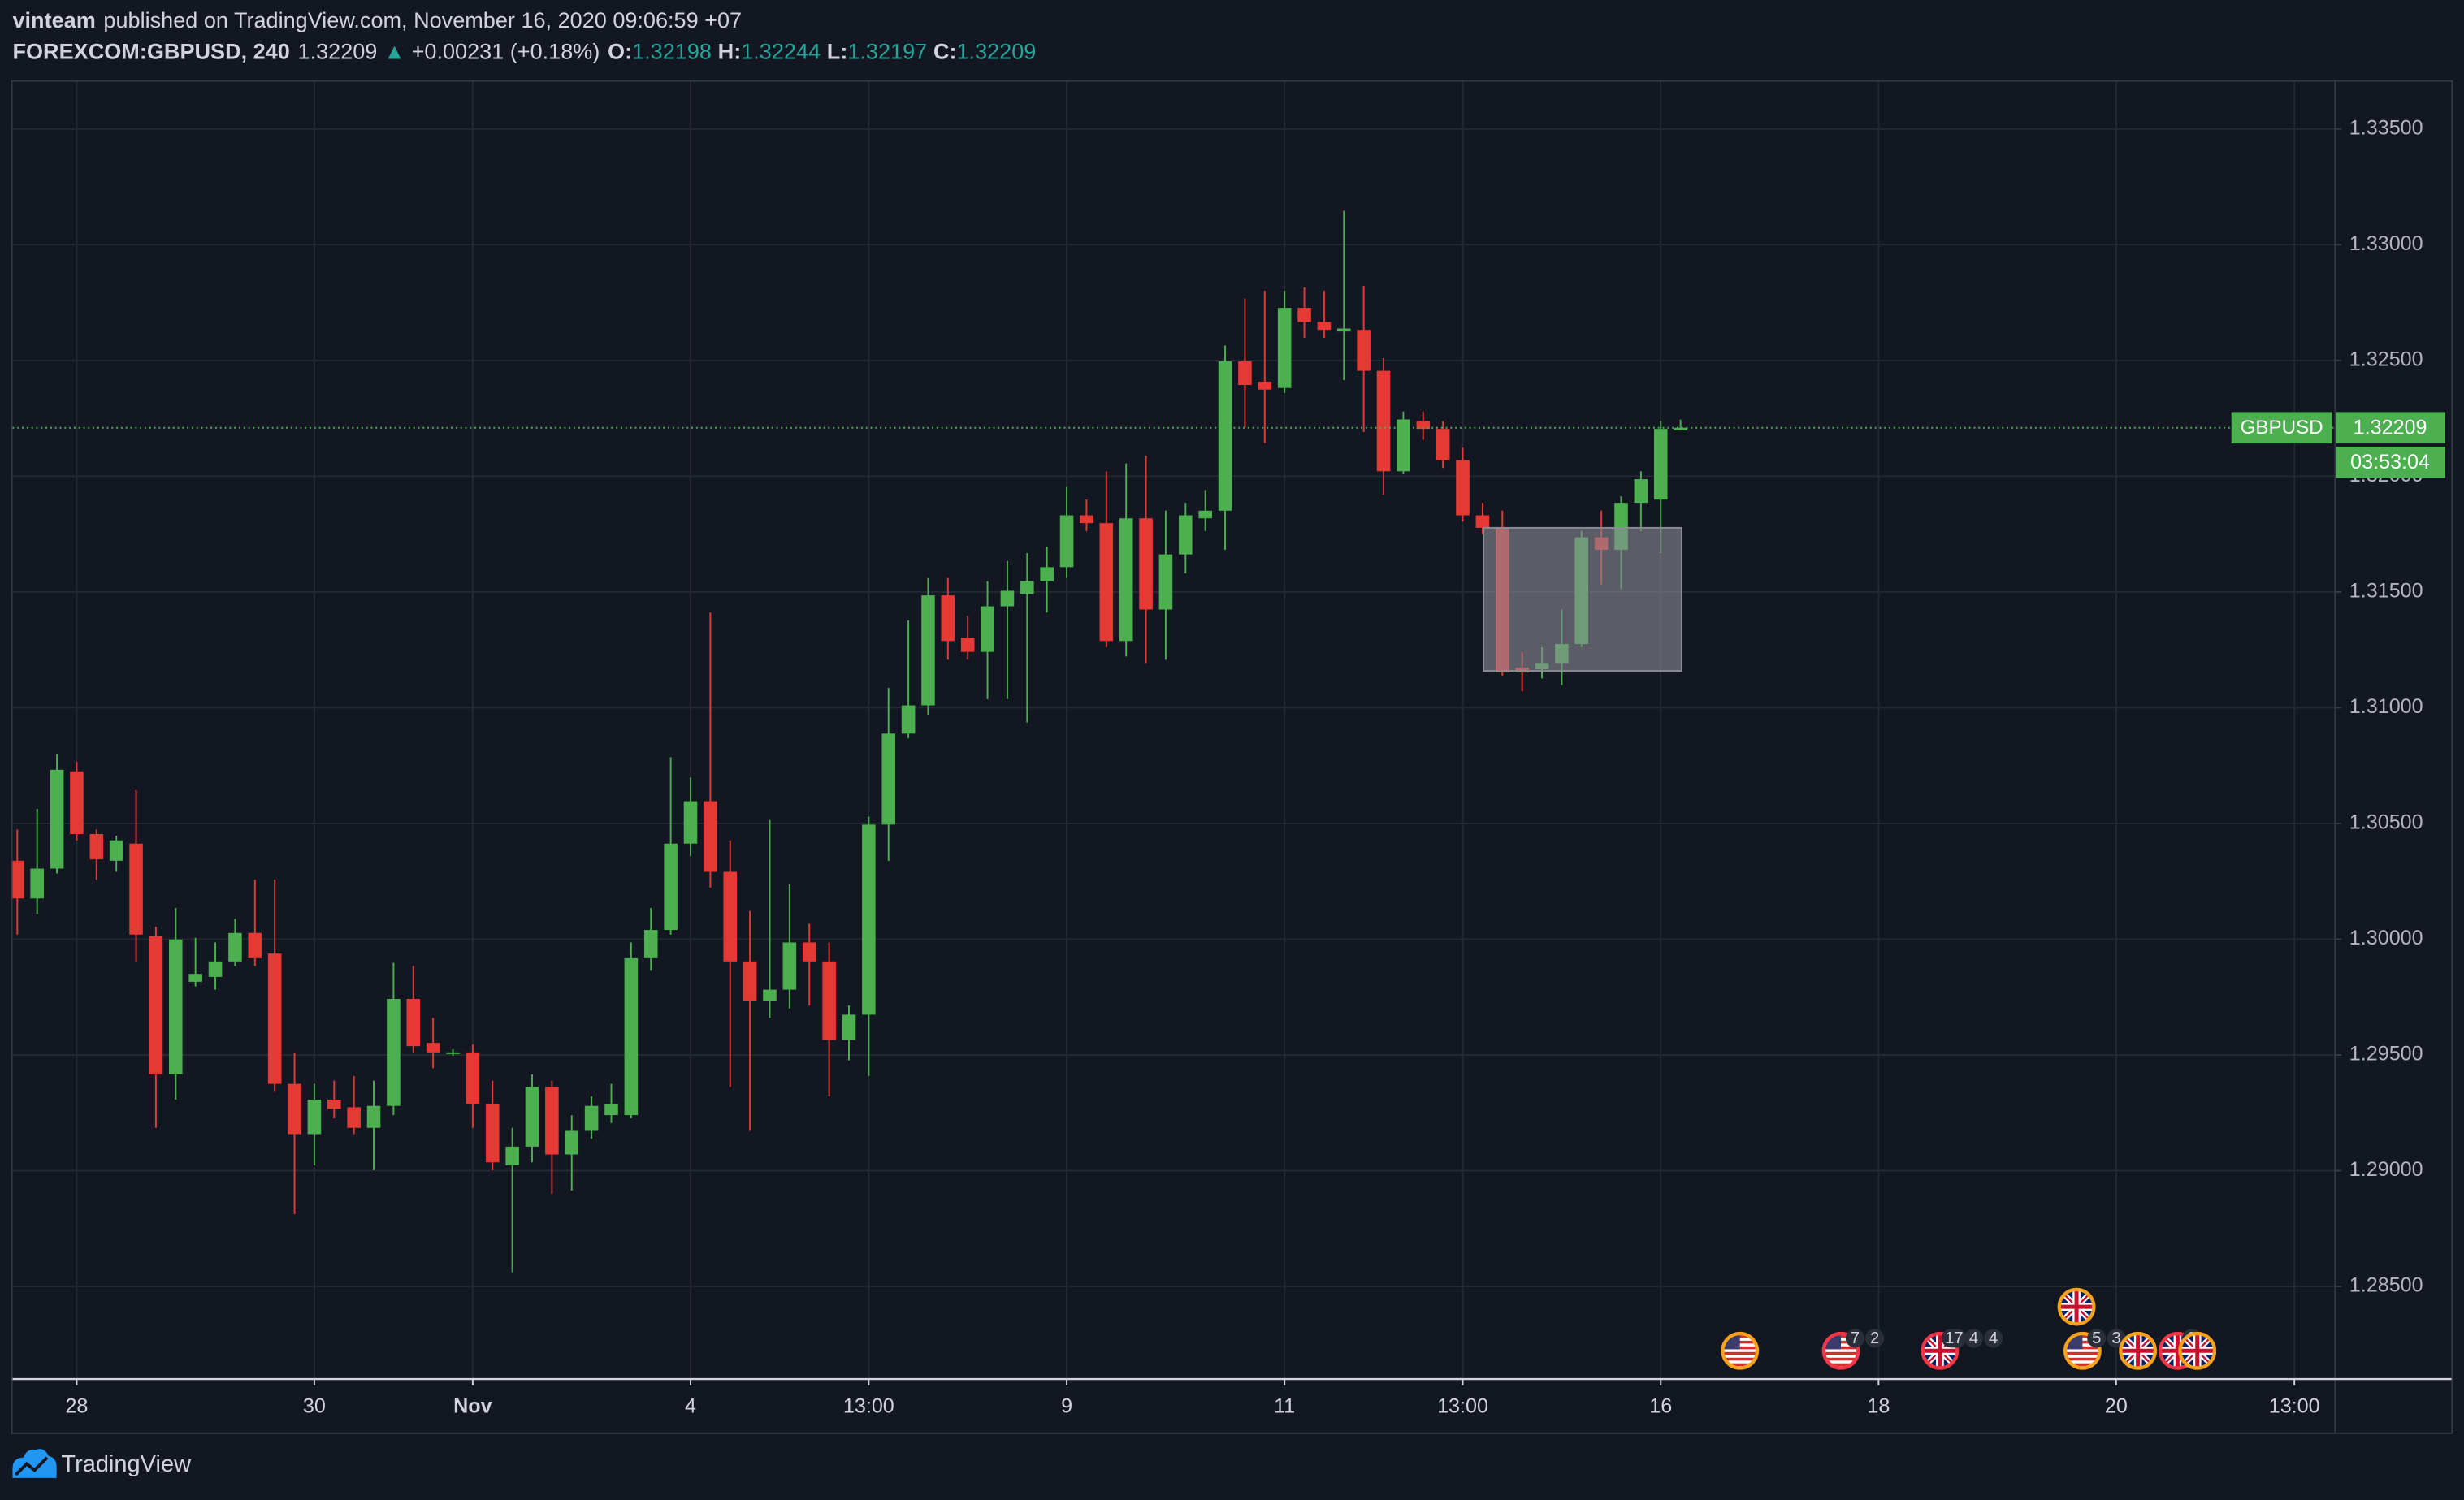  What do you see at coordinates (2386, 706) in the screenshot?
I see `y-tick-label: 1.31000` at bounding box center [2386, 706].